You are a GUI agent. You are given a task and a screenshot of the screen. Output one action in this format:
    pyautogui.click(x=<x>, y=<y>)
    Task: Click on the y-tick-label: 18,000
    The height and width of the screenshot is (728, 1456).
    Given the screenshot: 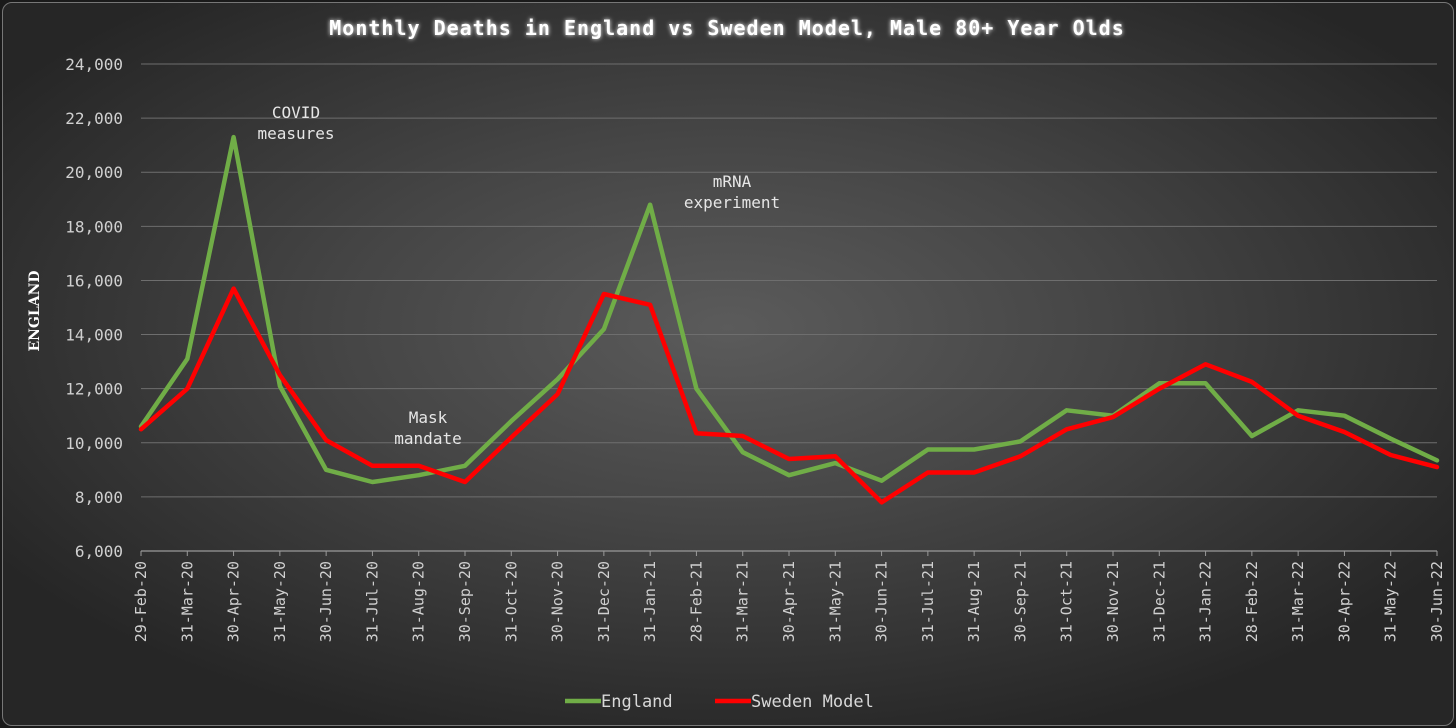 What is the action you would take?
    pyautogui.click(x=94, y=226)
    